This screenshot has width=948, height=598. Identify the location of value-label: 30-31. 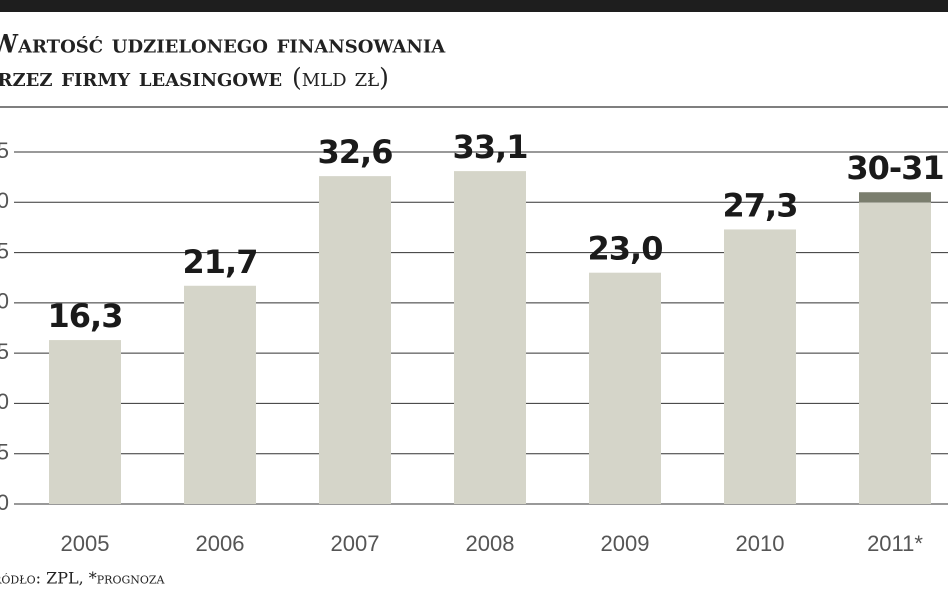
(894, 168).